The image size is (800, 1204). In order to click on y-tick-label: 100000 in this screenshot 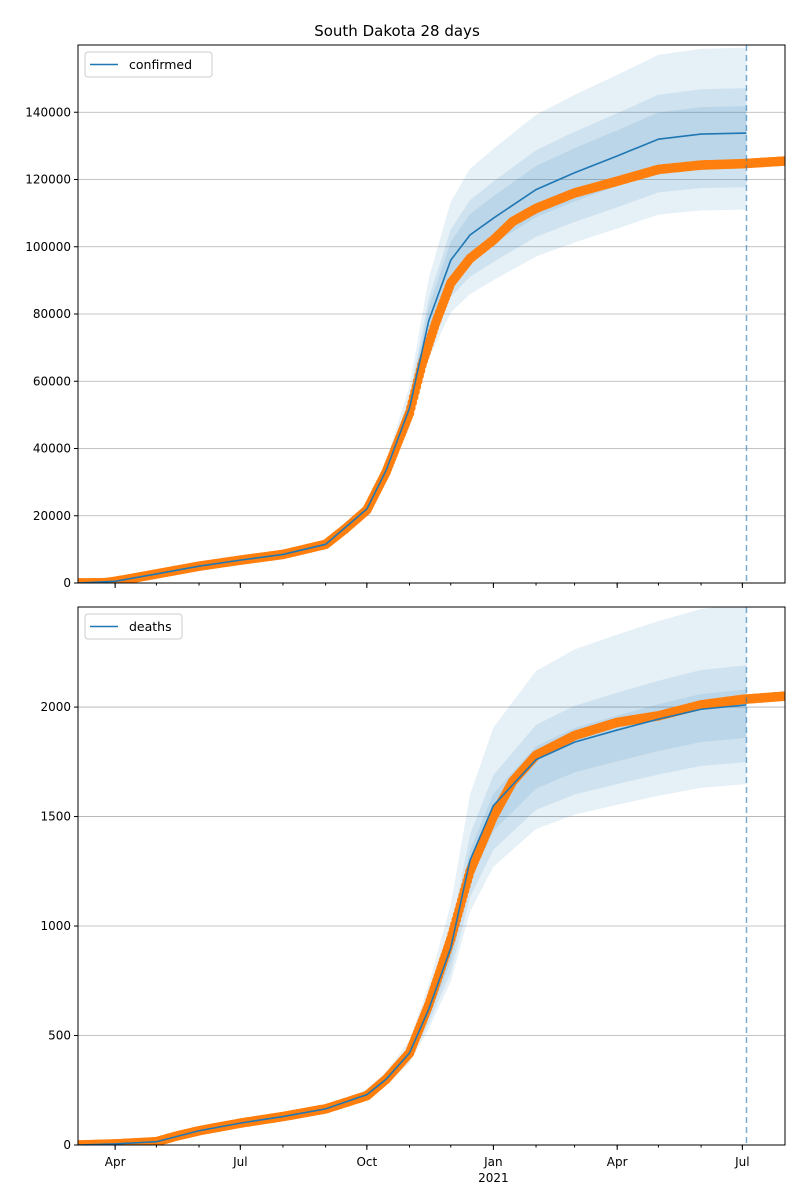, I will do `click(48, 247)`.